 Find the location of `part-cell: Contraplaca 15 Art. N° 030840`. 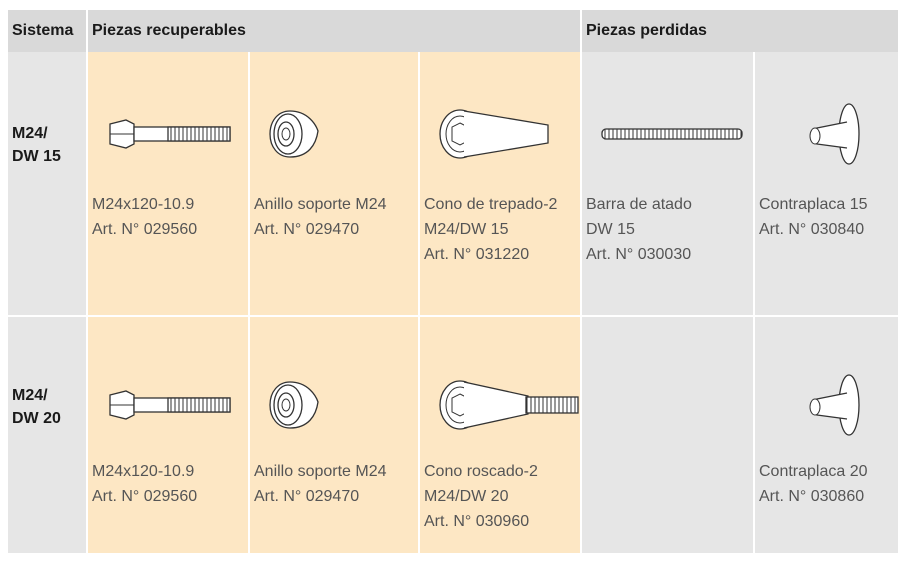

part-cell: Contraplaca 15 Art. N° 030840 is located at coordinates (826, 183).